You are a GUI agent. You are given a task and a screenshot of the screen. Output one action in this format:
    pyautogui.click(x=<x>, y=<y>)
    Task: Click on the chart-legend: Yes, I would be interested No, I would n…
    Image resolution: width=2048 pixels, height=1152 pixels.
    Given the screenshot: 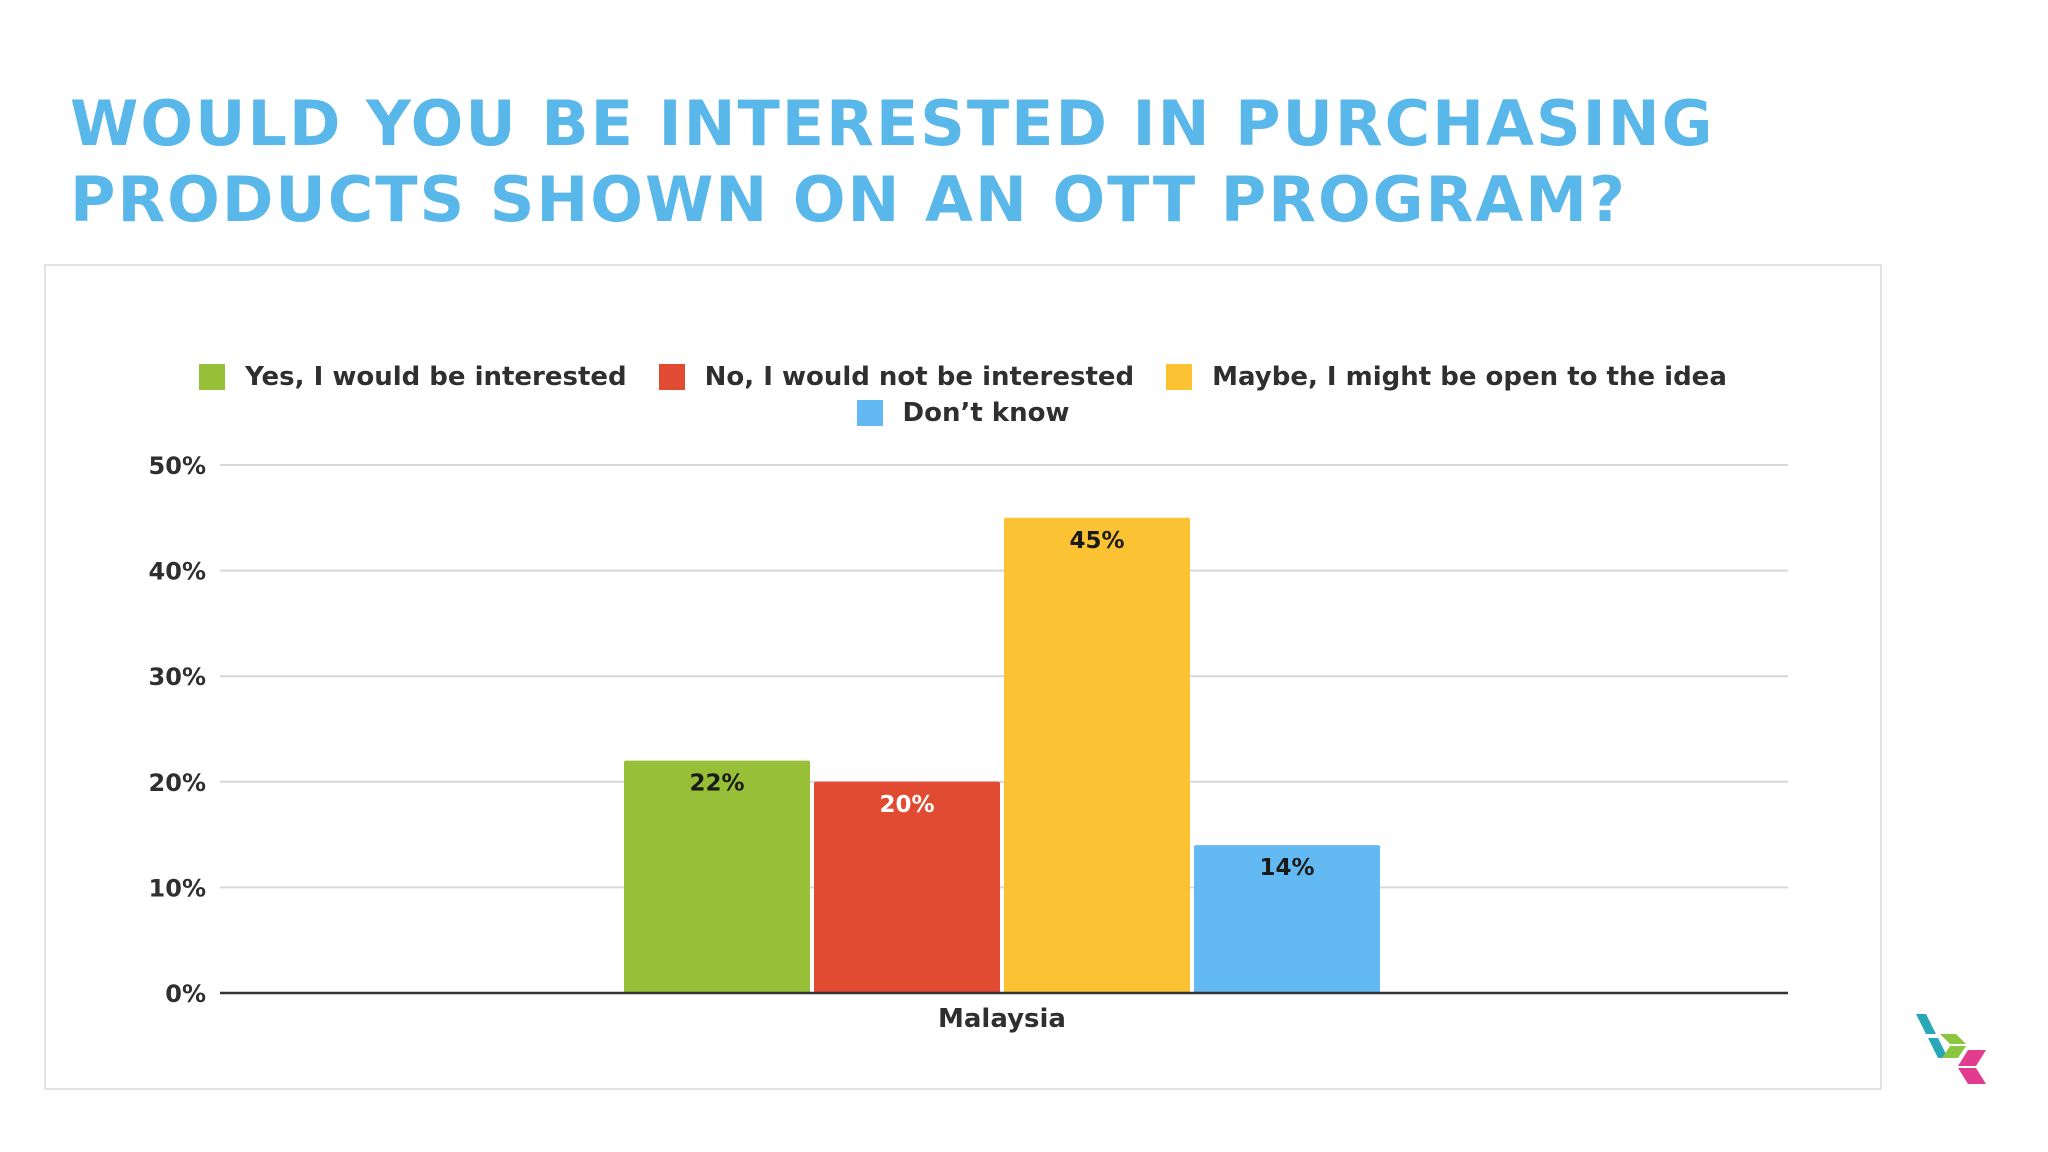 What is the action you would take?
    pyautogui.click(x=963, y=395)
    